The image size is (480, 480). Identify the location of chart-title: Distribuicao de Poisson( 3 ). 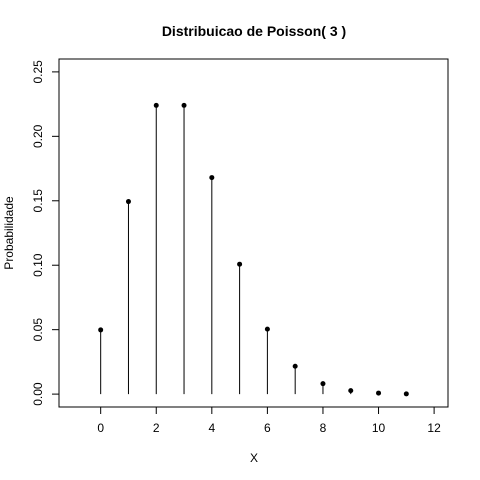
(254, 31).